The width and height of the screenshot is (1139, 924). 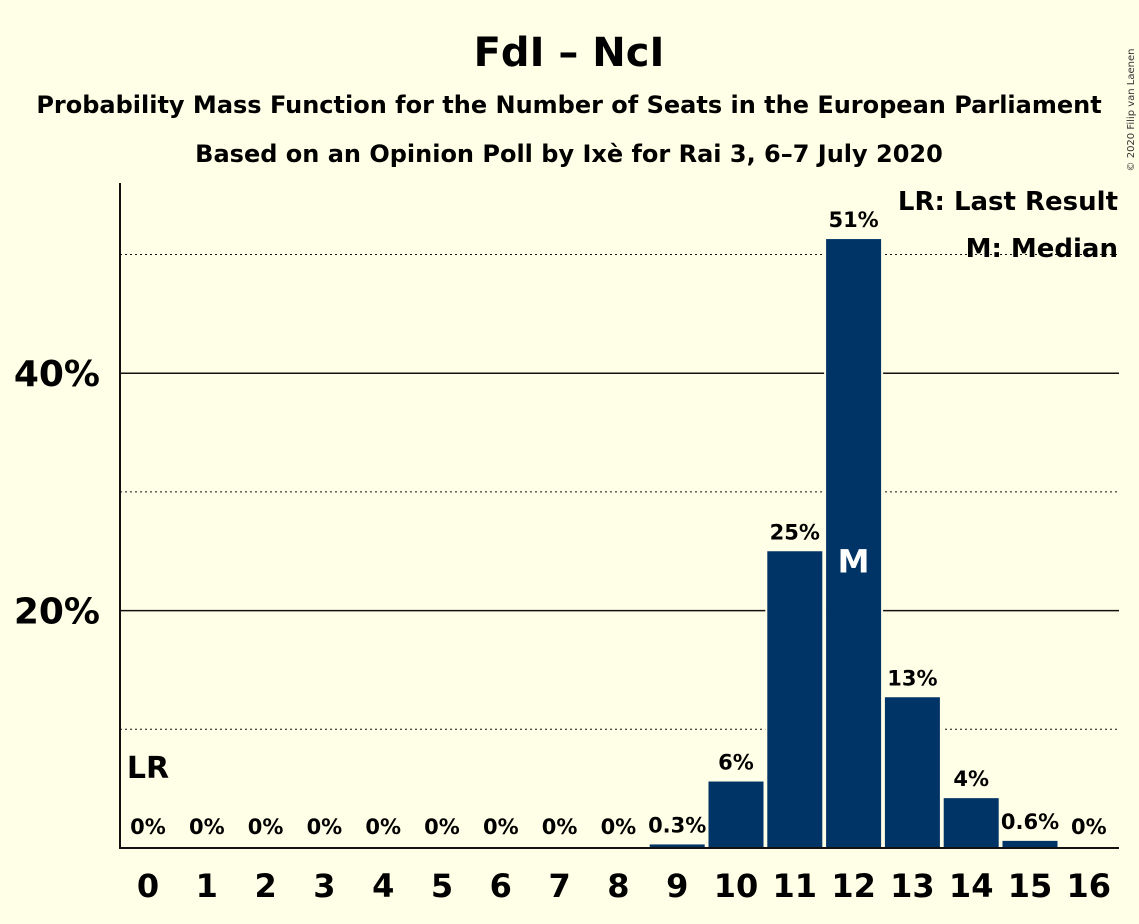 What do you see at coordinates (569, 53) in the screenshot?
I see `chart-title: FdI – NcI` at bounding box center [569, 53].